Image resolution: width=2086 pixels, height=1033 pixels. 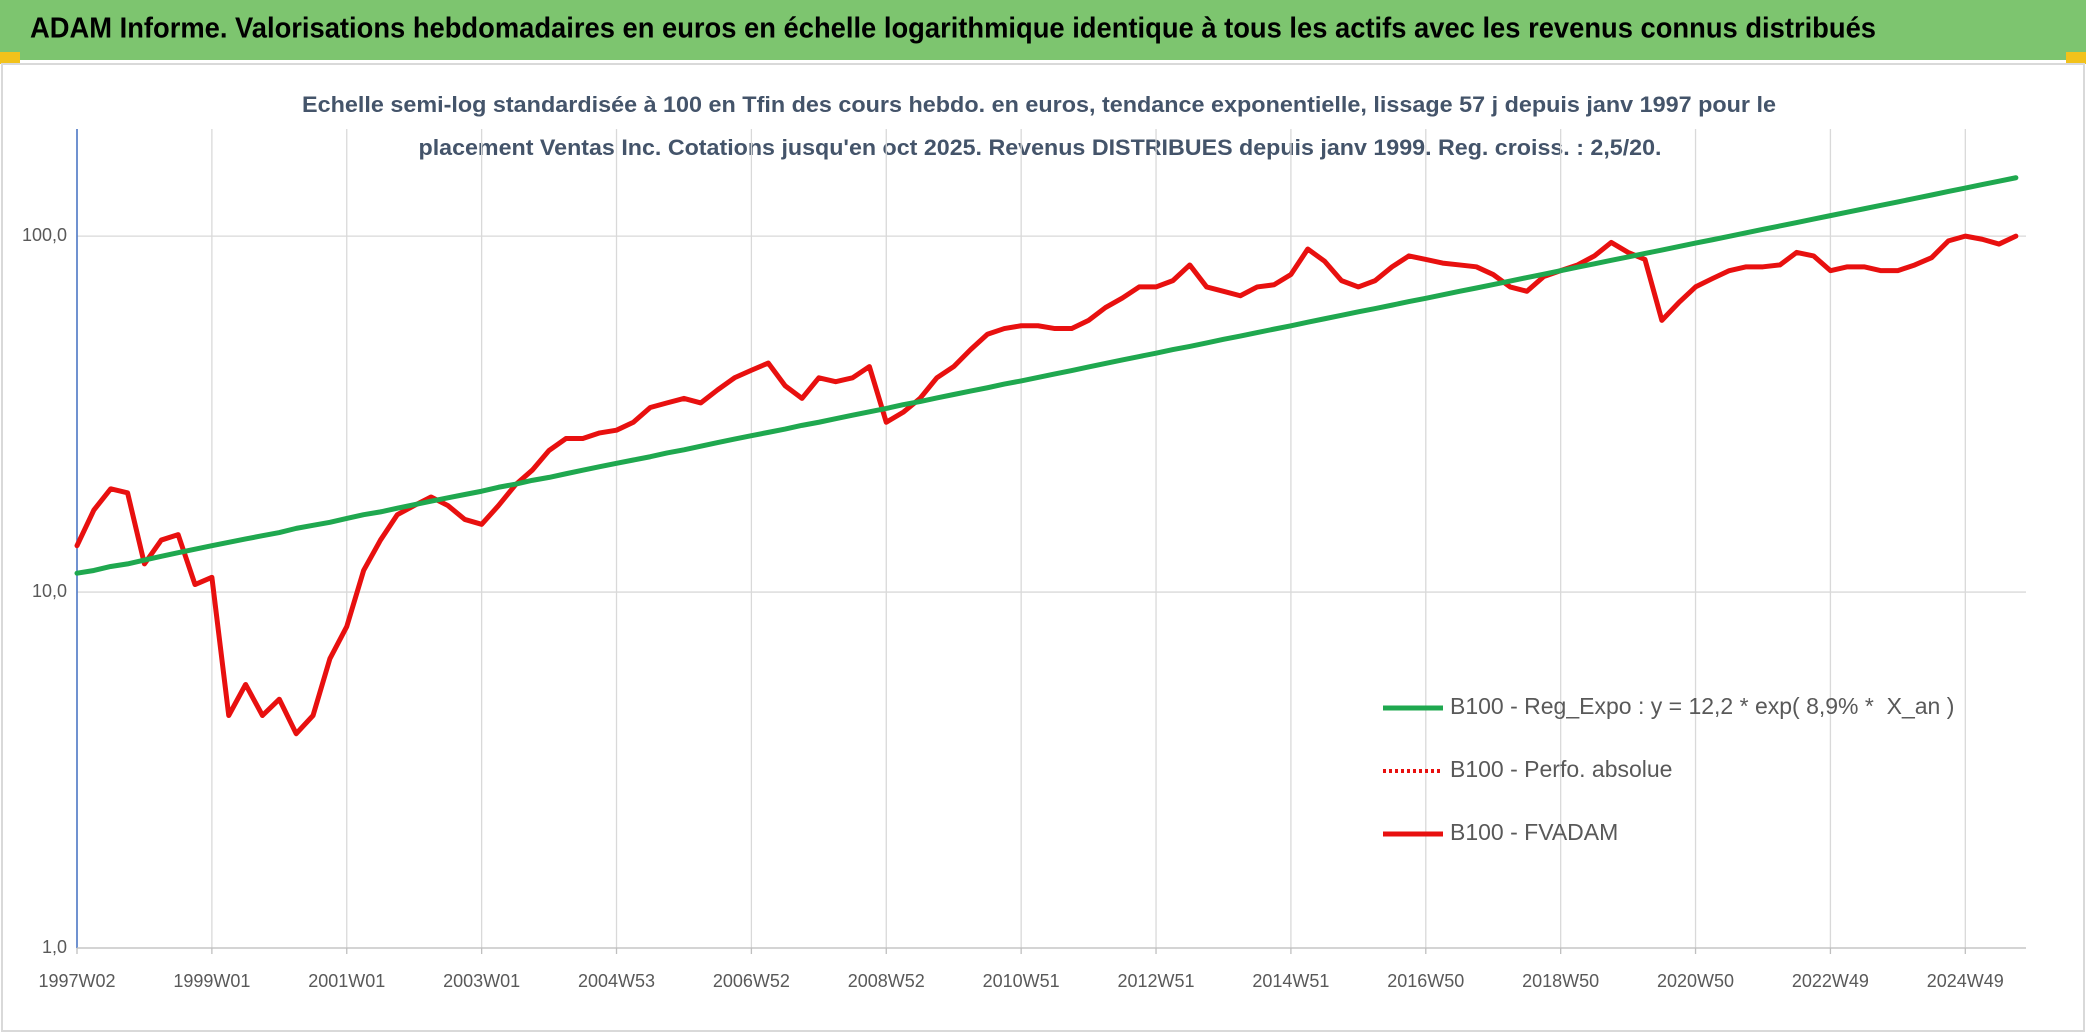 What do you see at coordinates (211, 981) in the screenshot?
I see `x-tick-label: 1999W01` at bounding box center [211, 981].